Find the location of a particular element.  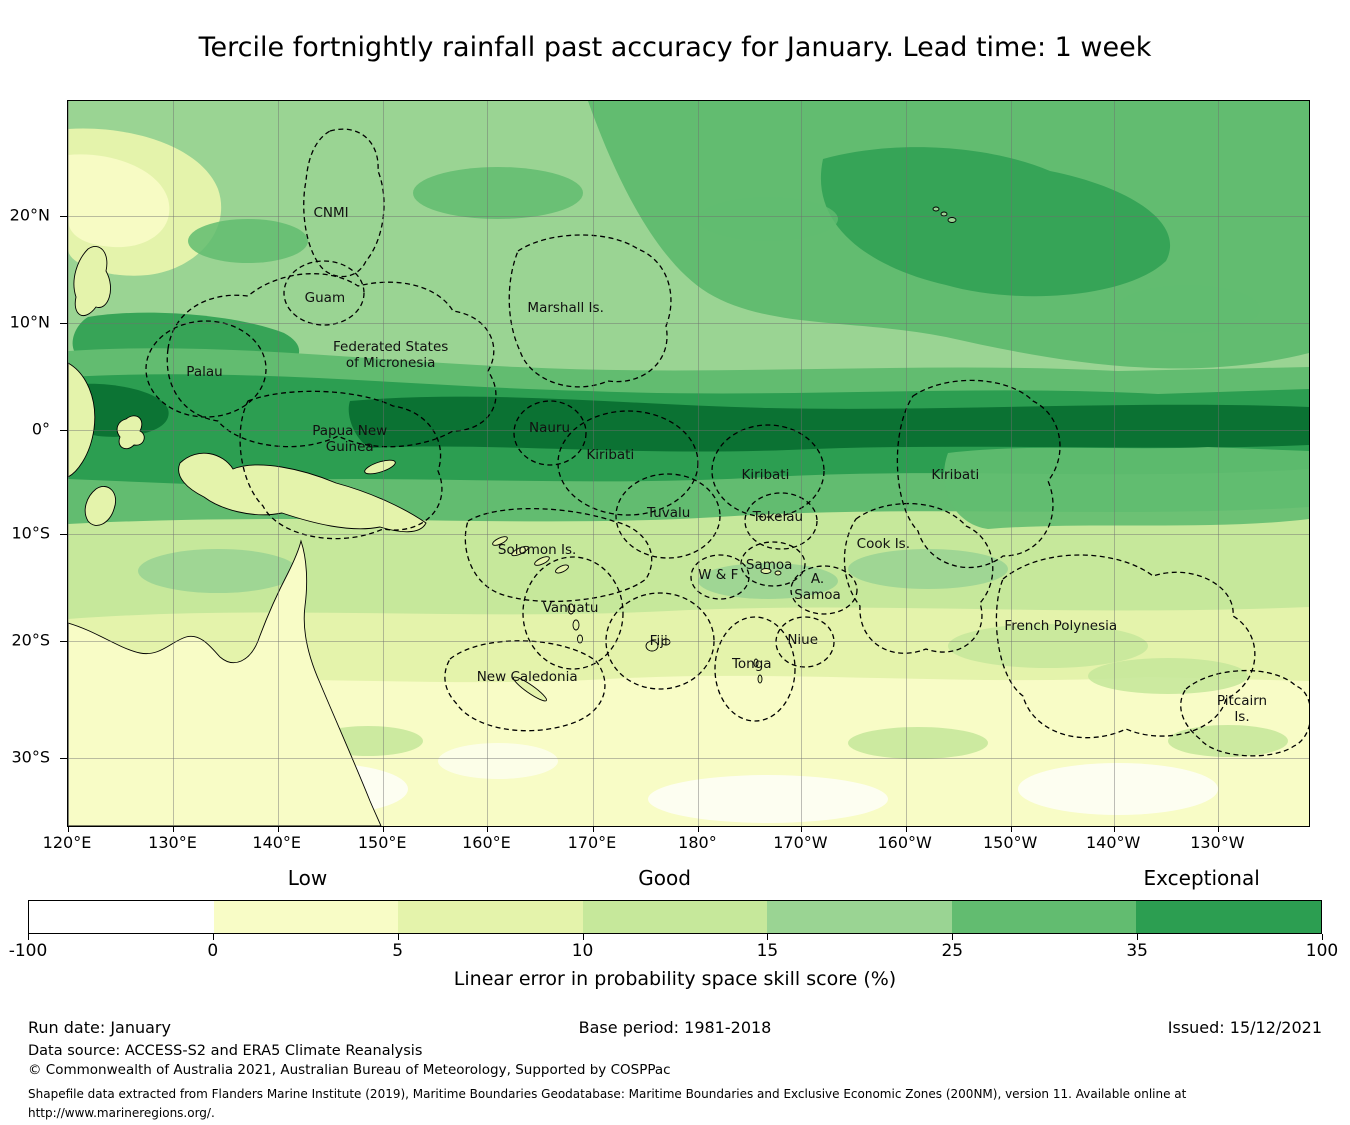

axis-tick-label-lon: 150°W is located at coordinates (1010, 842).